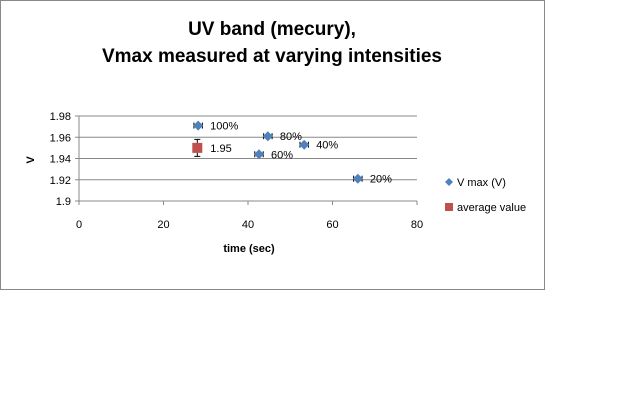  What do you see at coordinates (417, 225) in the screenshot?
I see `x-tick-label: 80` at bounding box center [417, 225].